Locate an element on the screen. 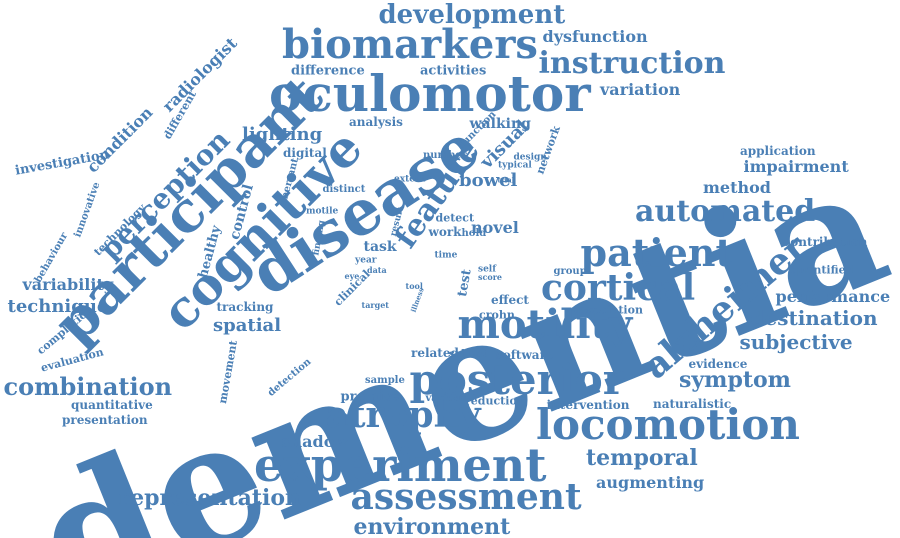 This screenshot has height=538, width=900. cloud-word-variability: variability is located at coordinates (68, 284).